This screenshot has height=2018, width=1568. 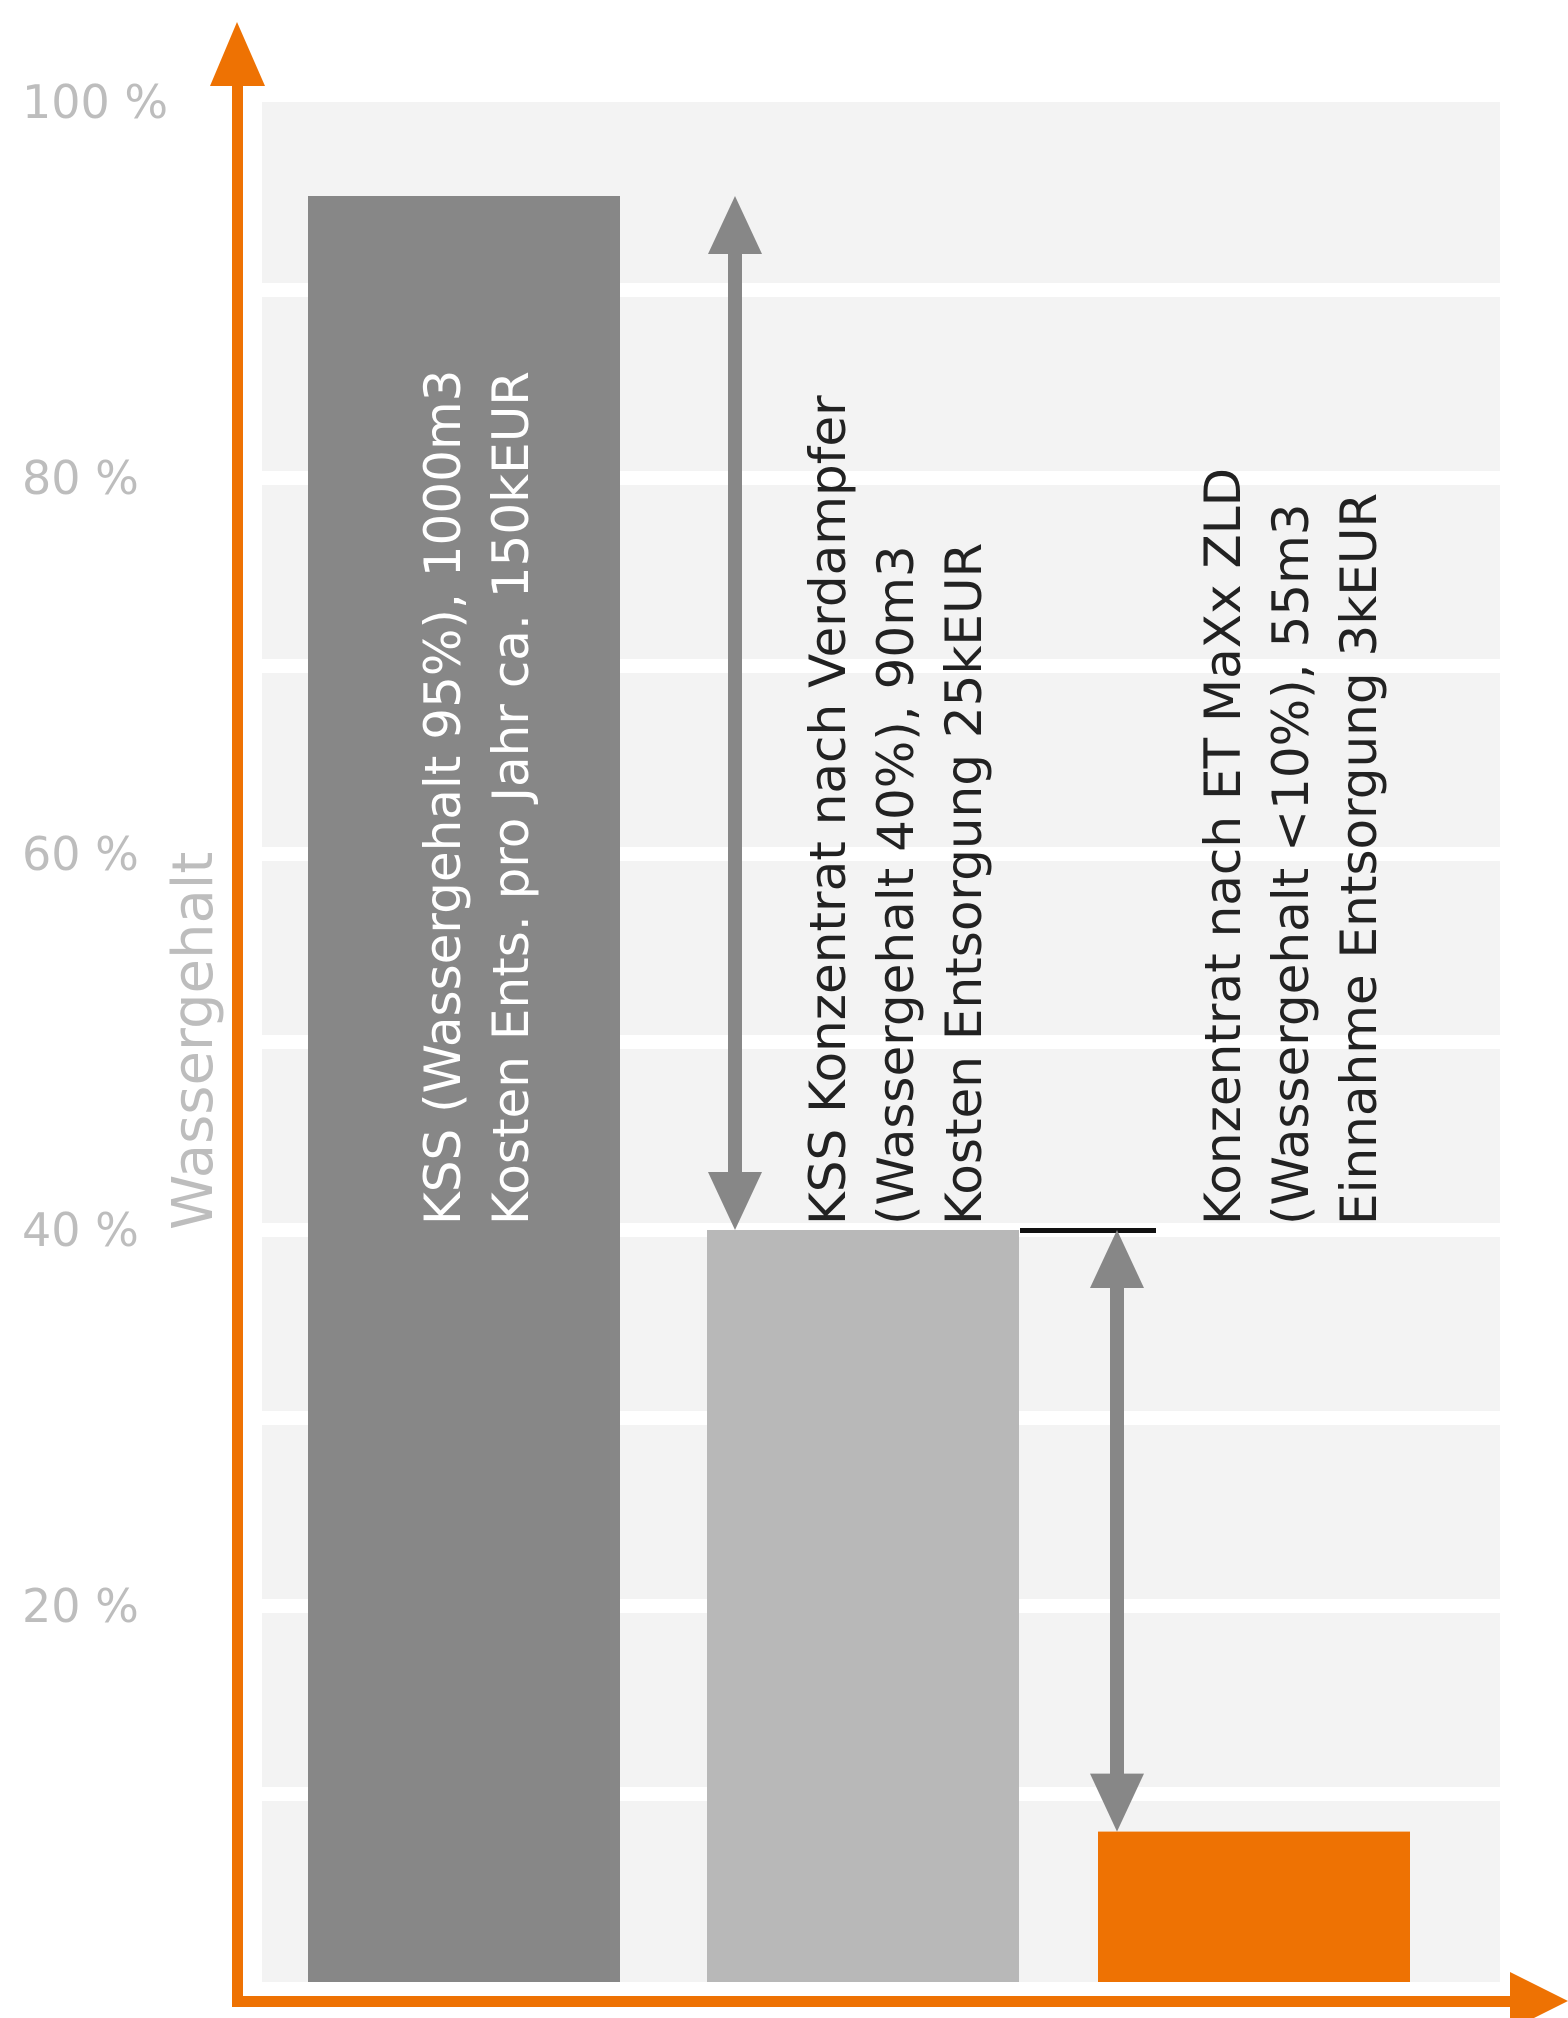 What do you see at coordinates (80, 854) in the screenshot?
I see `y-tick-label: 60 %` at bounding box center [80, 854].